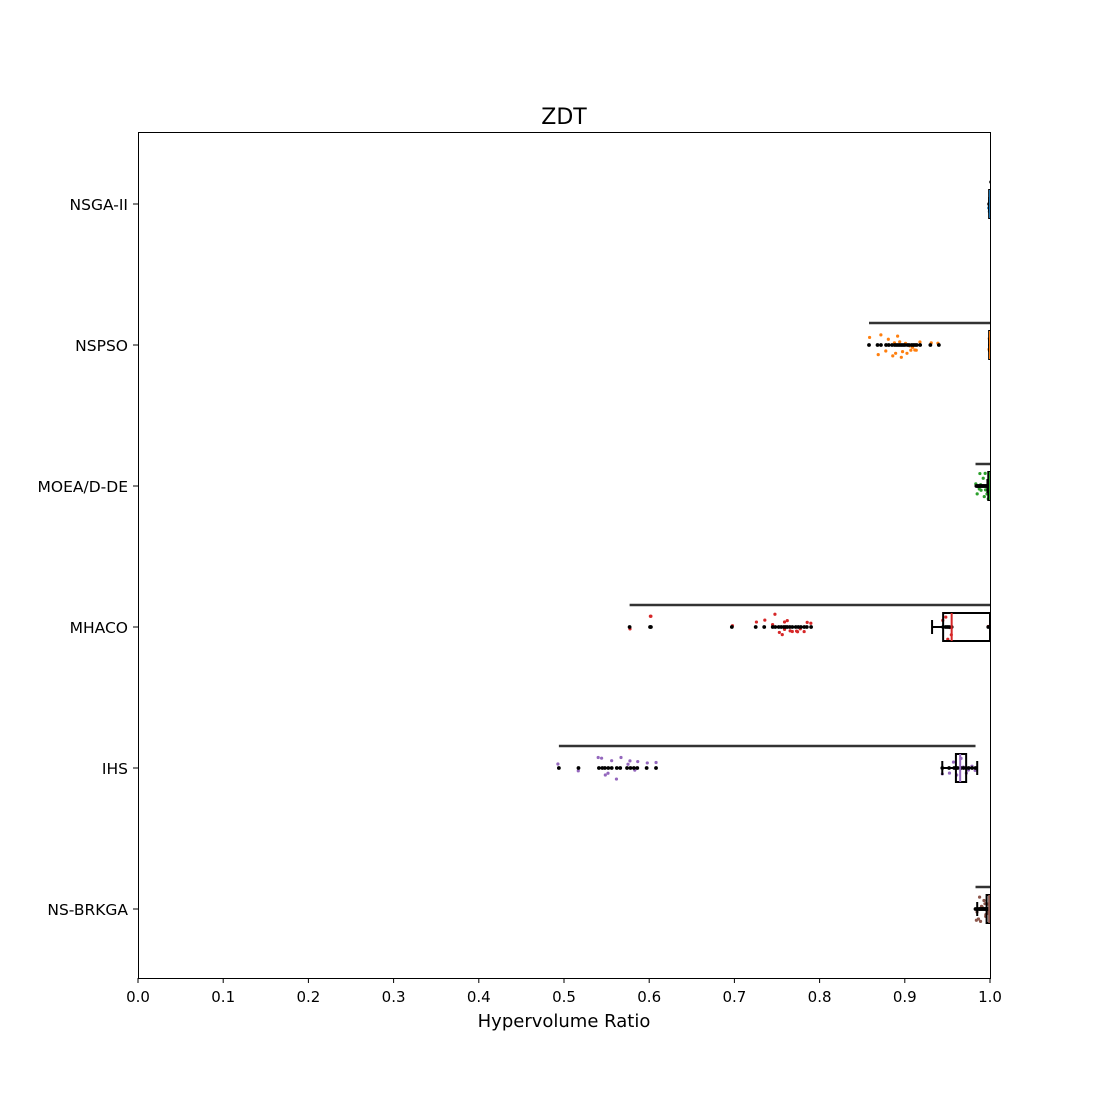  I want to click on x-tick-label: 0.7, so click(734, 997).